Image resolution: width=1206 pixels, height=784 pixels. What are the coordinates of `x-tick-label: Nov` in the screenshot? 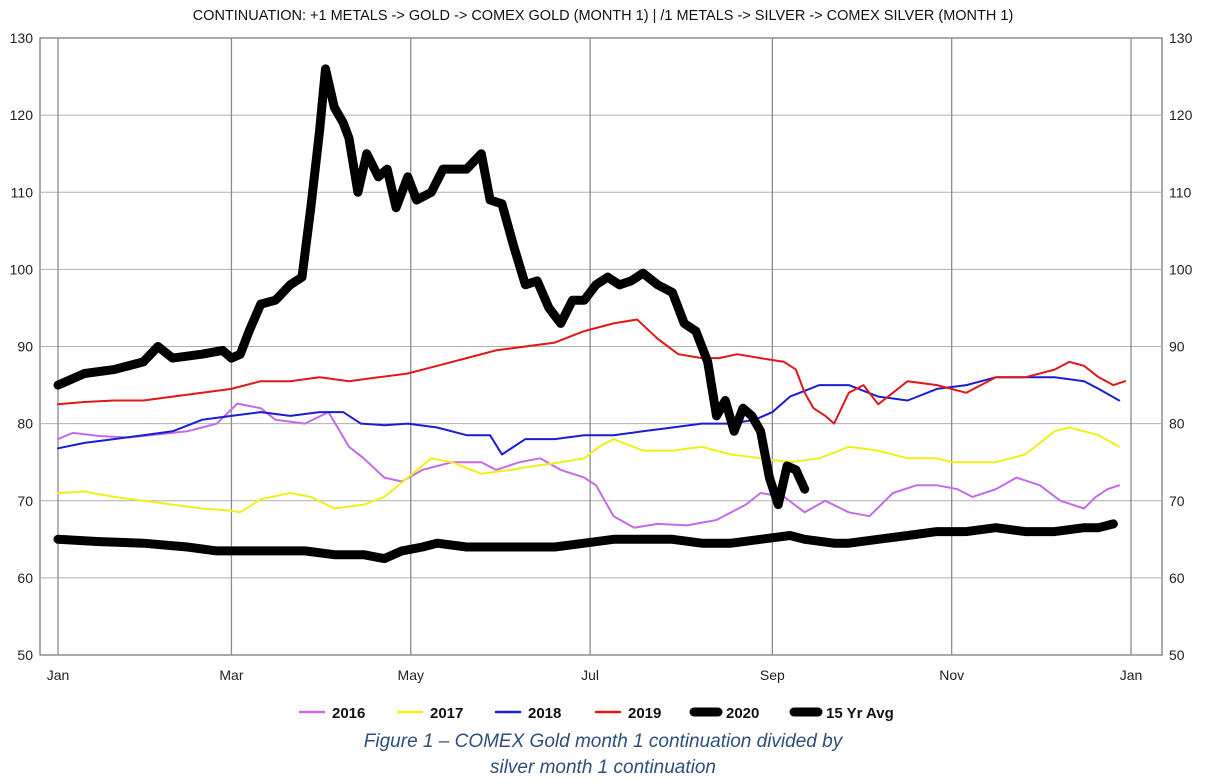 It's located at (951, 675).